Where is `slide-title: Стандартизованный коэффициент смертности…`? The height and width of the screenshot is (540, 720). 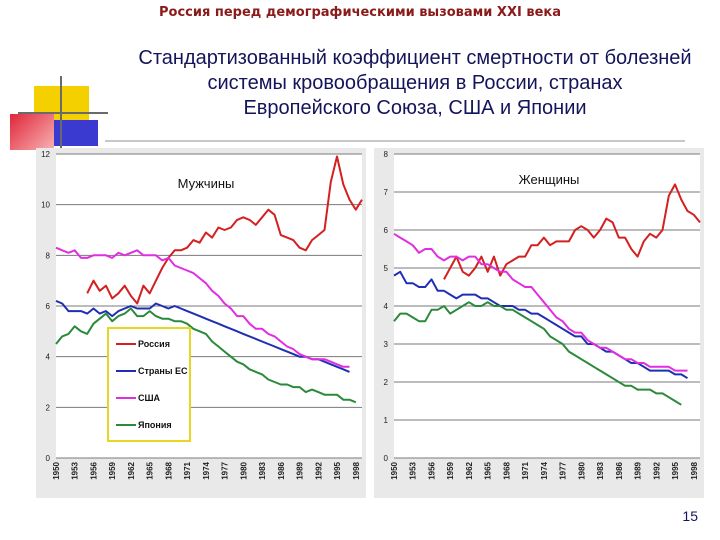
slide-title: Стандартизованный коэффициент смертности… is located at coordinates (415, 83).